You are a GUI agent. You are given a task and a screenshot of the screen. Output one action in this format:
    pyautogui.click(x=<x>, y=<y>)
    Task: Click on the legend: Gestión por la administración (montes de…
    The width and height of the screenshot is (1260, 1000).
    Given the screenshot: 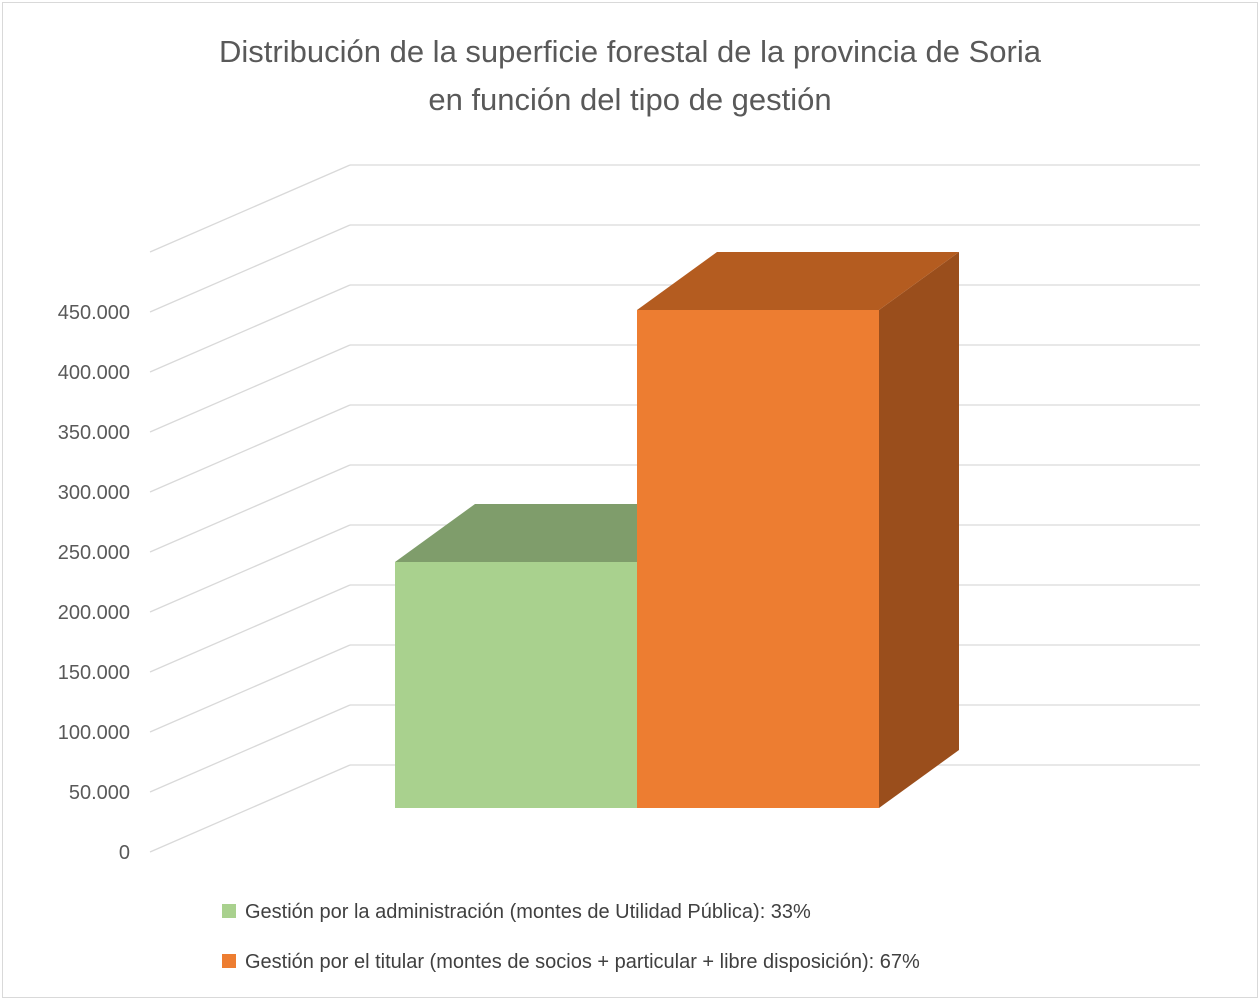 What is the action you would take?
    pyautogui.click(x=571, y=937)
    